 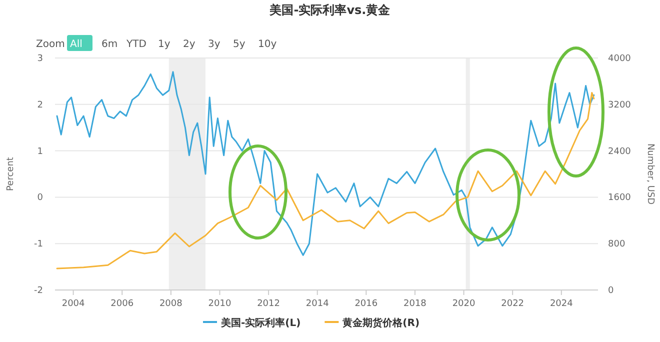 What do you see at coordinates (464, 304) in the screenshot?
I see `x-tick-label: 2020` at bounding box center [464, 304].